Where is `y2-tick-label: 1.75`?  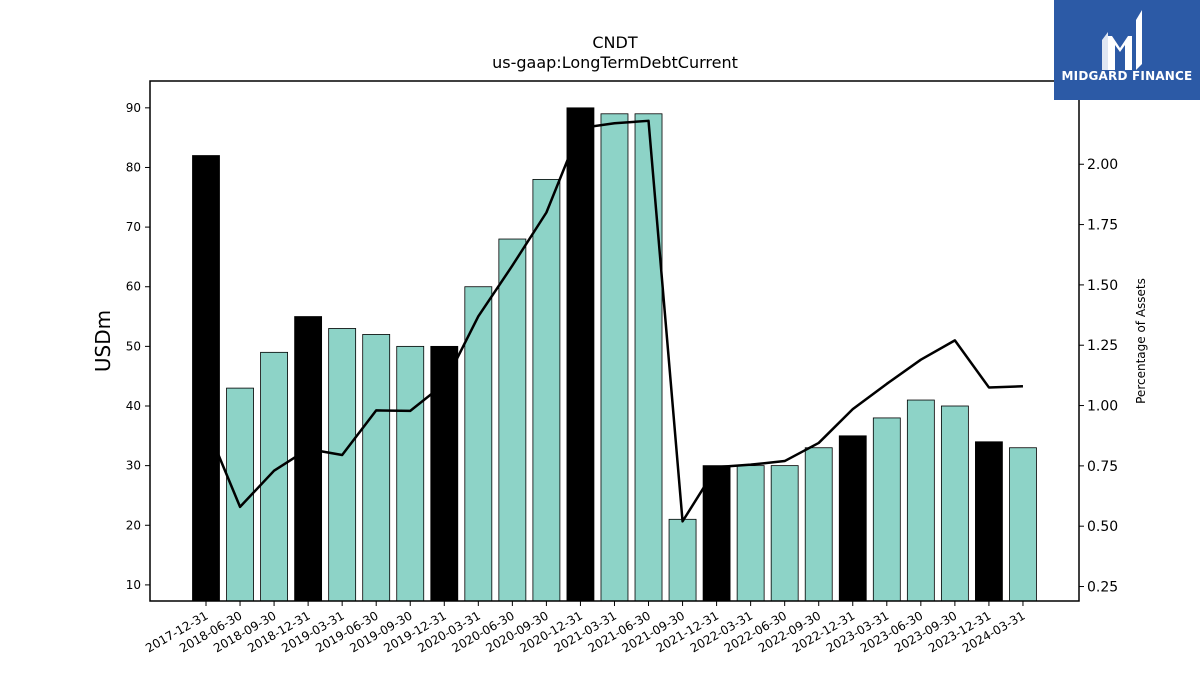
y2-tick-label: 1.75 is located at coordinates (1102, 226).